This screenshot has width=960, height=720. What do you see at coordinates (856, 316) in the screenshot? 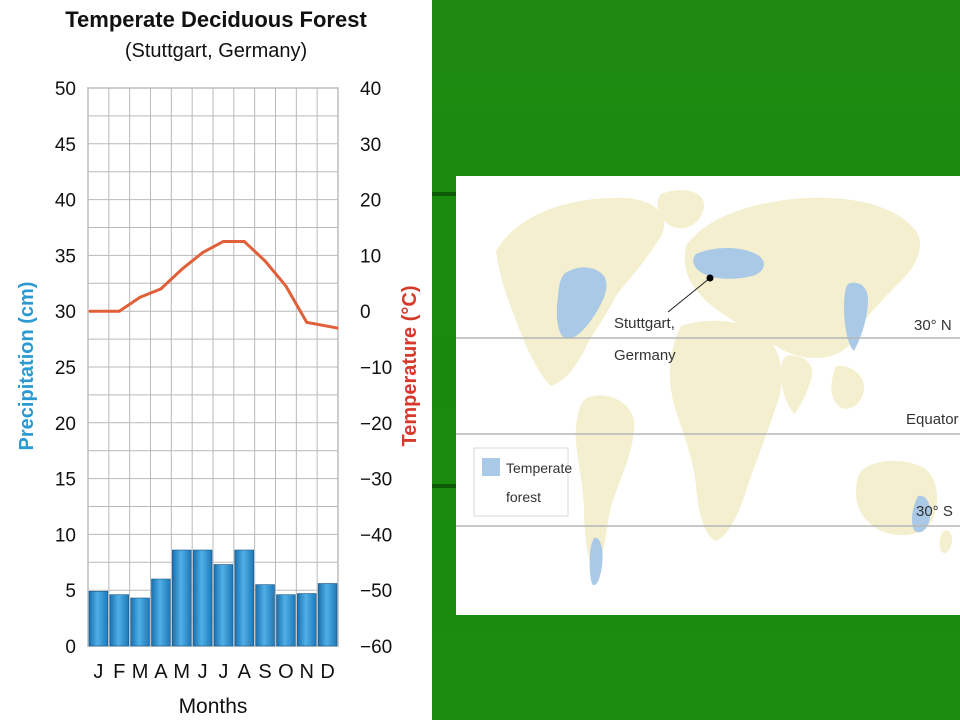
I see `forest-east-asia` at bounding box center [856, 316].